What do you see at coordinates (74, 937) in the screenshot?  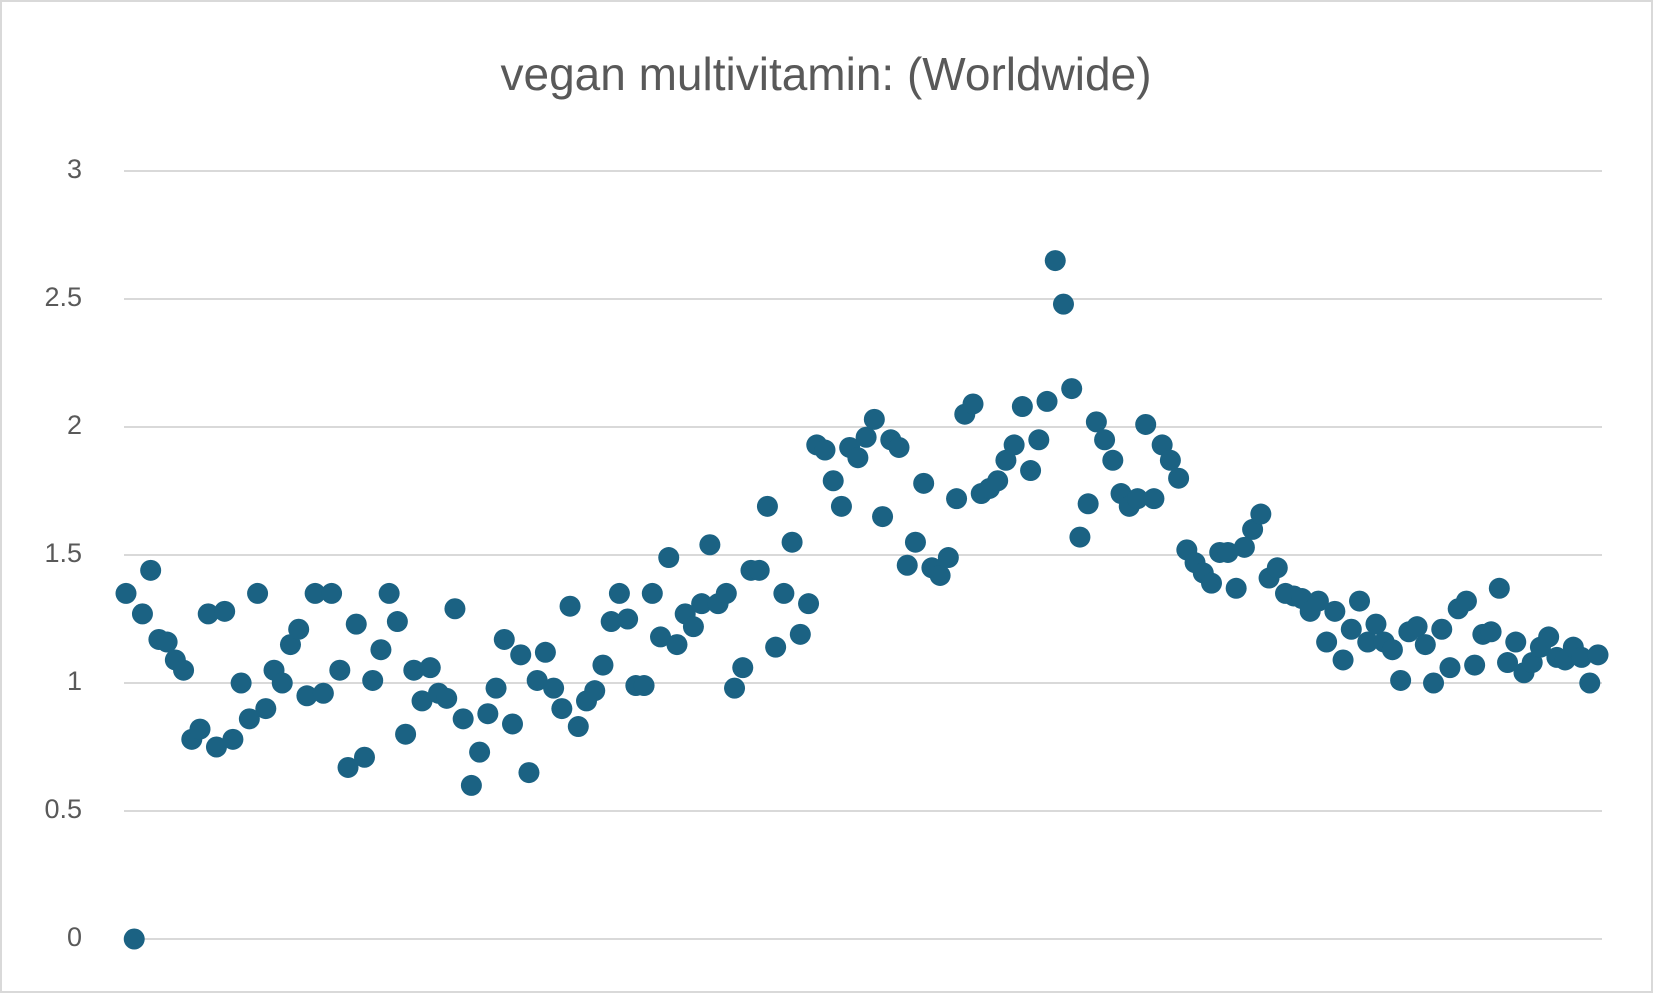 I see `y-tick-label: 0` at bounding box center [74, 937].